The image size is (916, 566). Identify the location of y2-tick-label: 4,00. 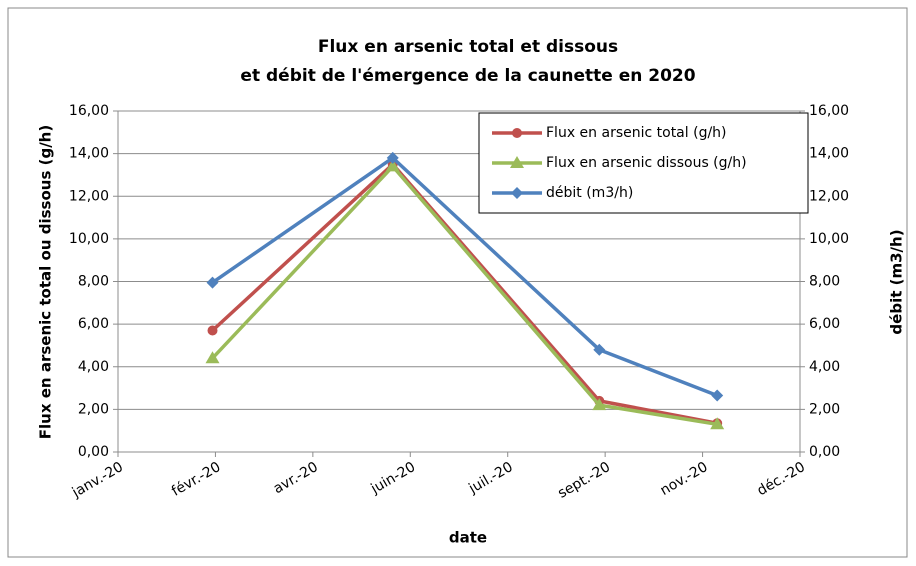
(824, 367).